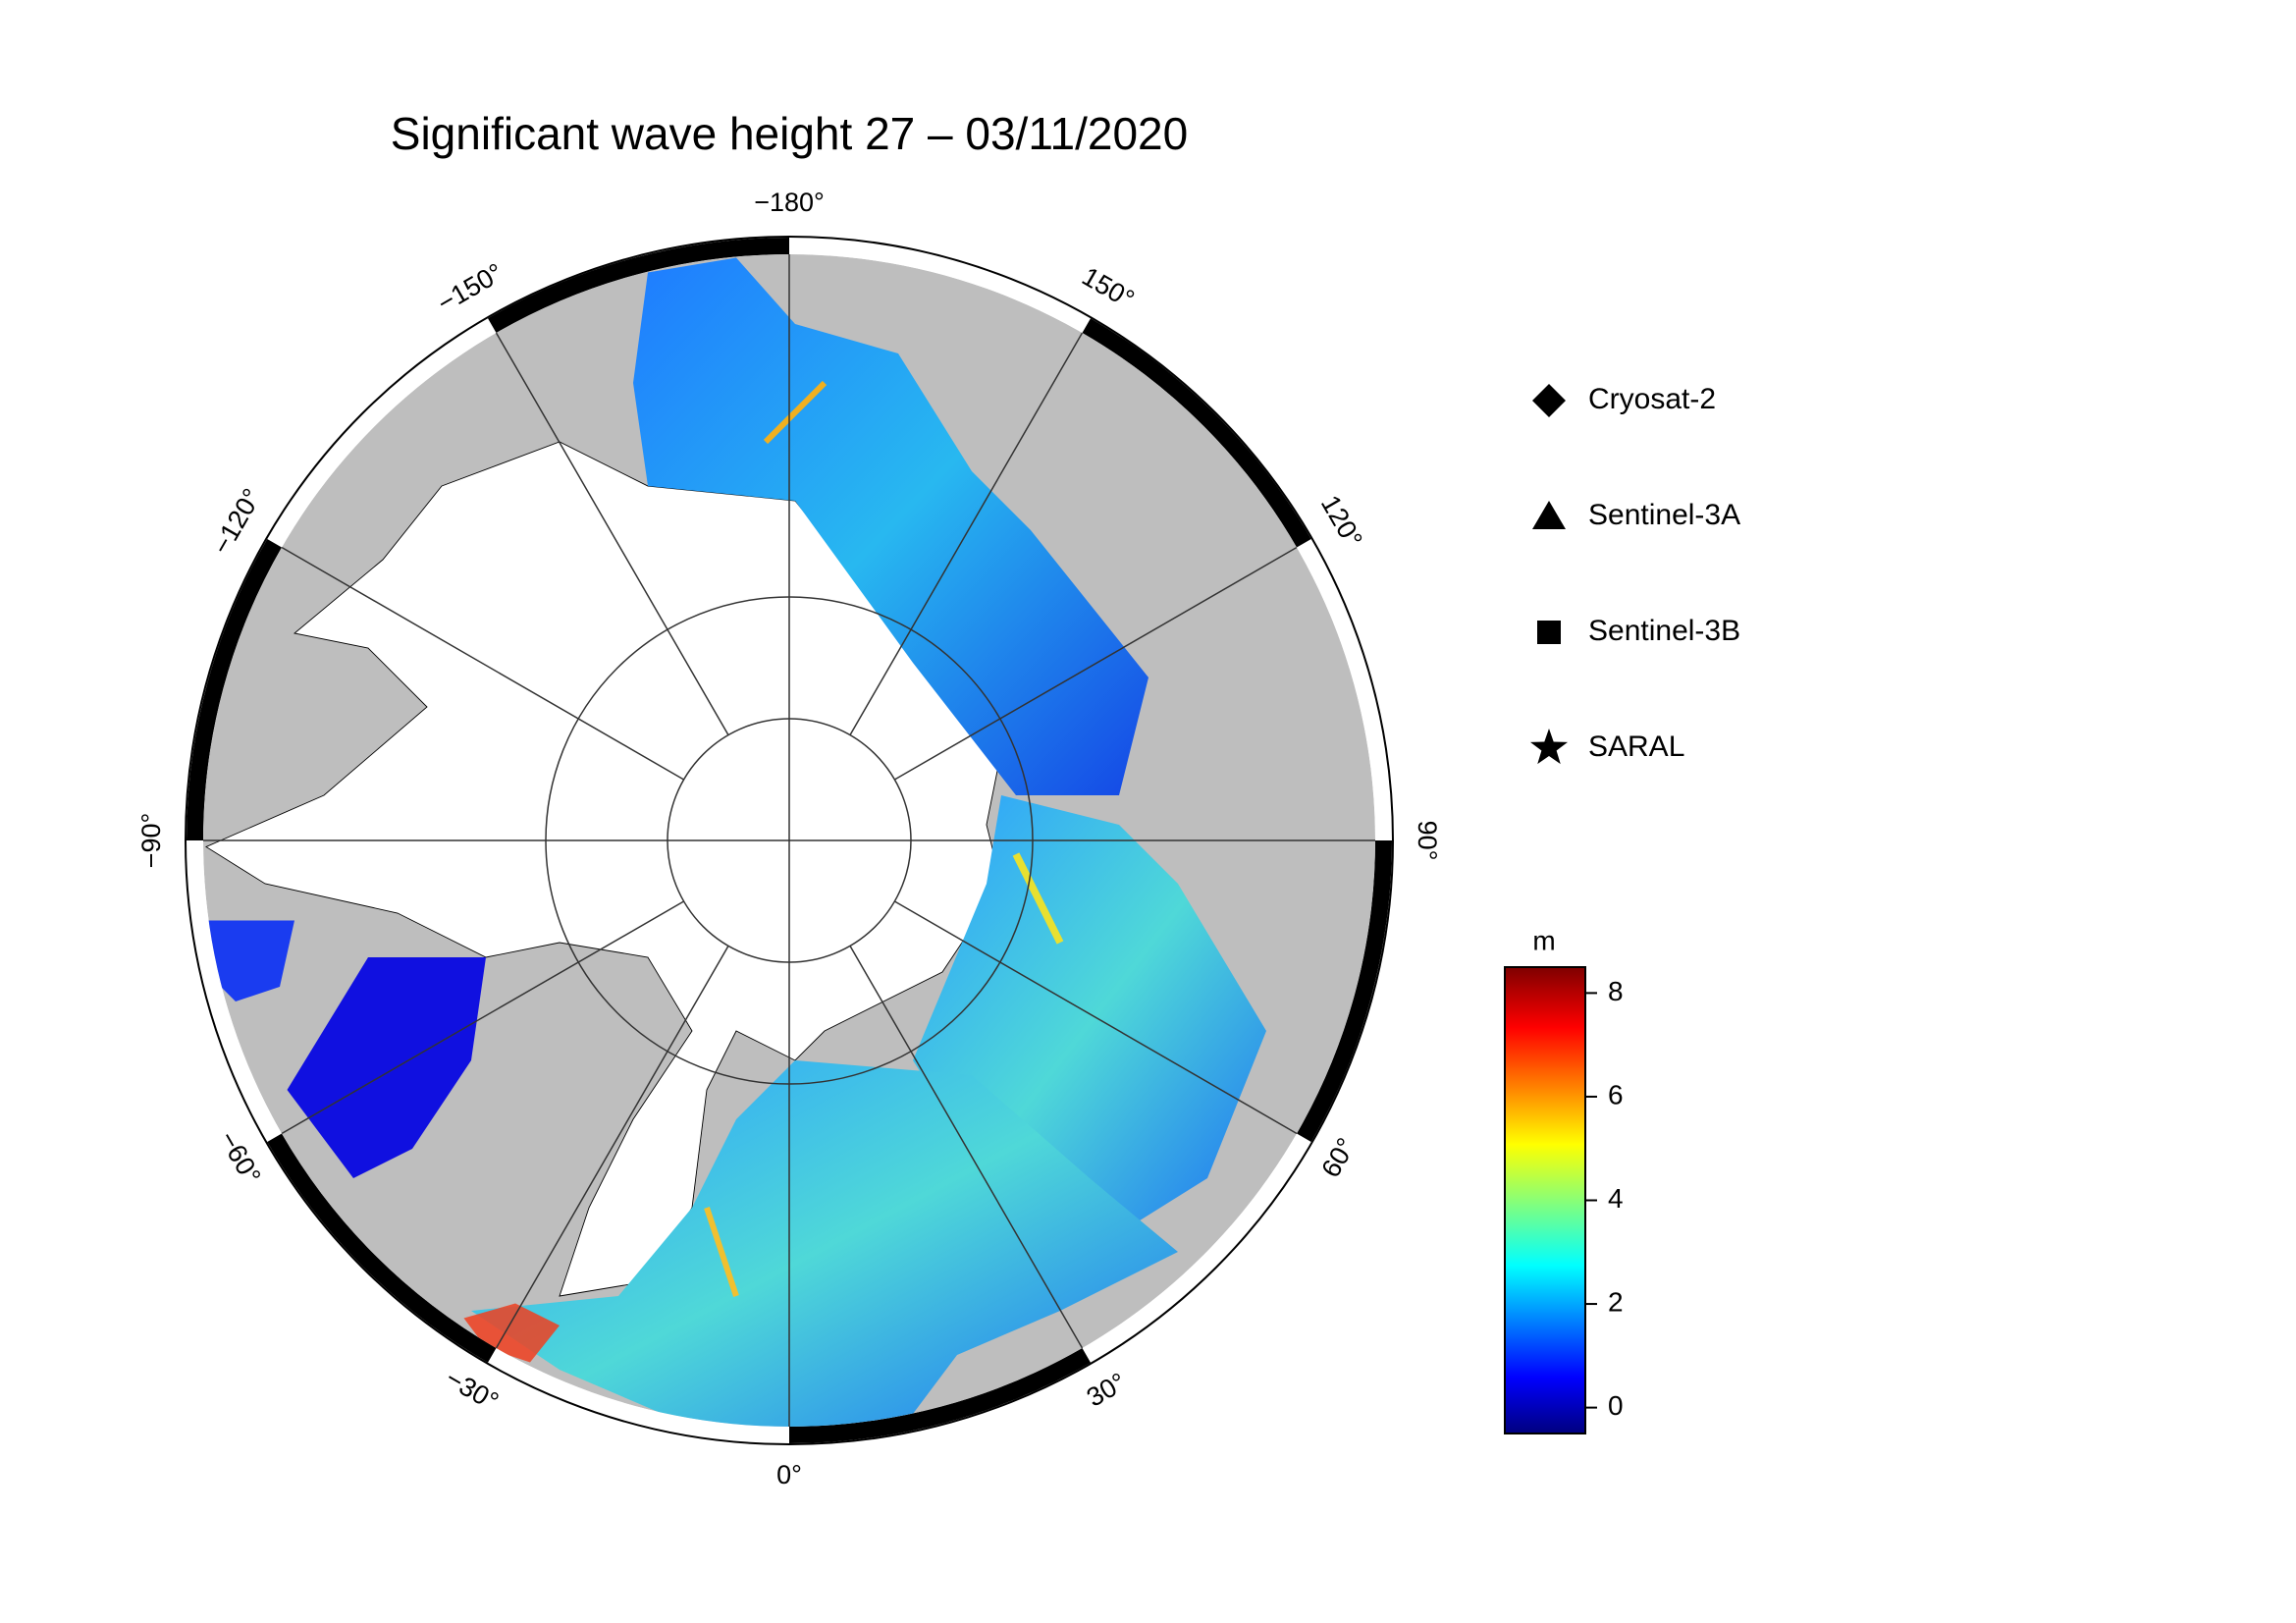 Image resolution: width=2296 pixels, height=1623 pixels. Describe the element at coordinates (1106, 1390) in the screenshot. I see `longitude-label: 30°` at that location.